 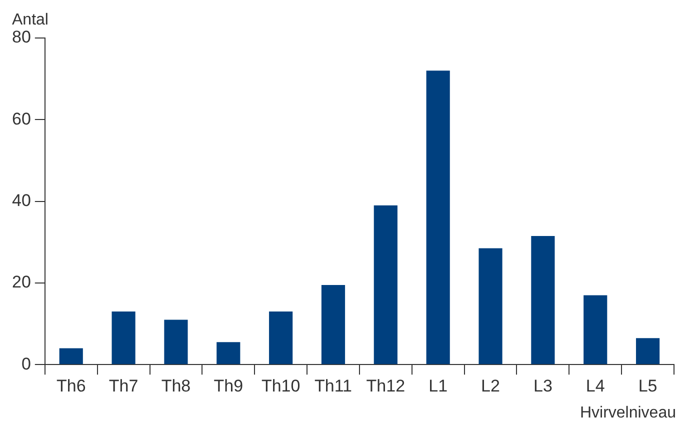 I want to click on y-tick-label: 80, so click(x=21, y=37).